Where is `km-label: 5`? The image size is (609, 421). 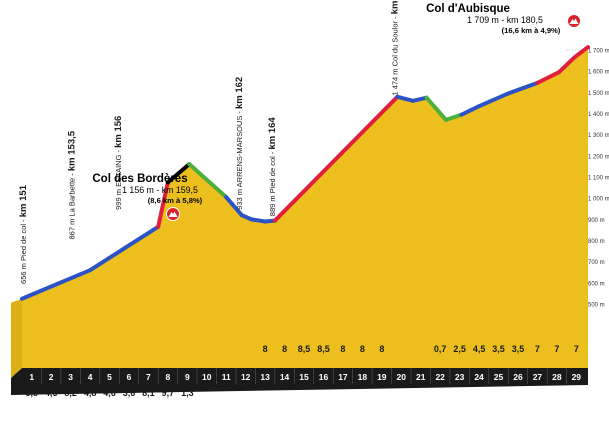 km-label: 5 is located at coordinates (109, 377).